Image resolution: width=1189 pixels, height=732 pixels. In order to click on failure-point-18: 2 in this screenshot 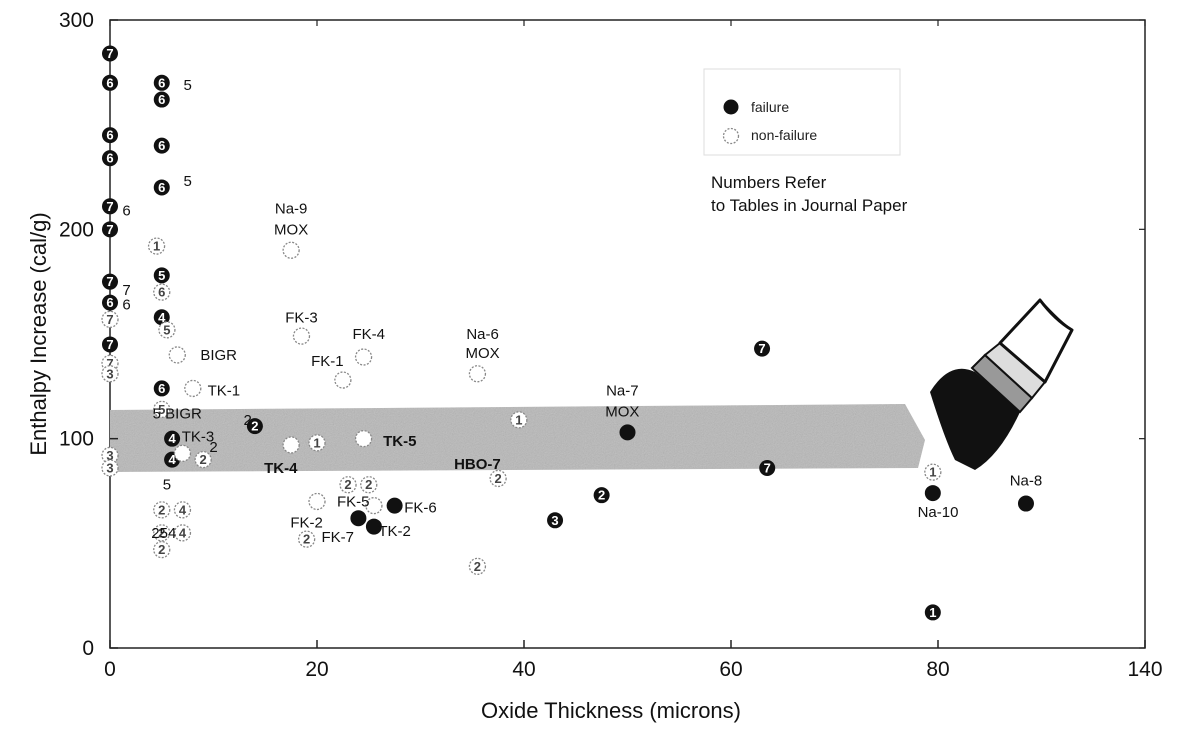, I will do `click(254, 426)`.